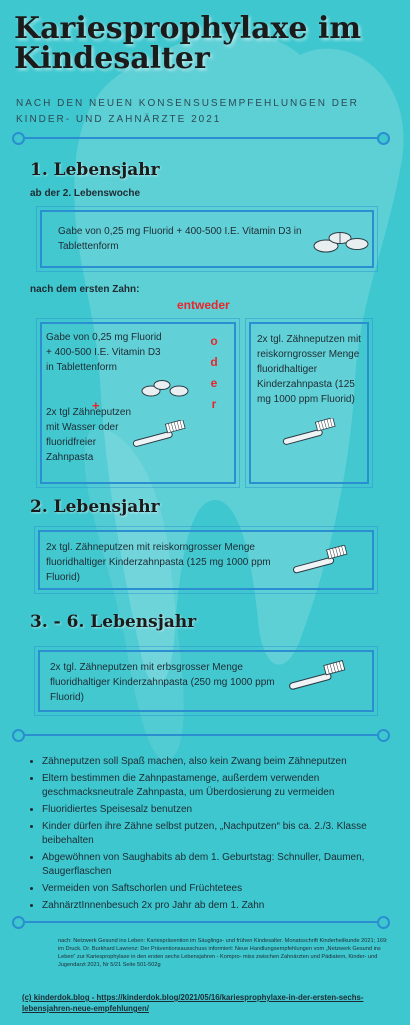 The height and width of the screenshot is (1025, 410). Describe the element at coordinates (85, 193) in the screenshot. I see `section1-from-week-label: ab der 2. Lebenswoche` at that location.